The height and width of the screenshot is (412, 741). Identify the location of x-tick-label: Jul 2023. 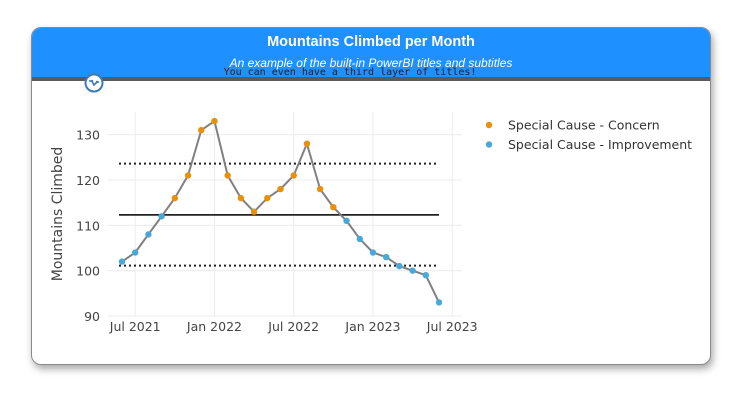
(452, 326).